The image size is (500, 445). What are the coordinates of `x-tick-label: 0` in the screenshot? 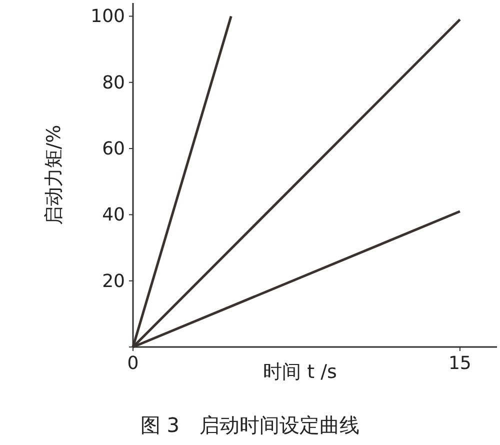 It's located at (133, 363).